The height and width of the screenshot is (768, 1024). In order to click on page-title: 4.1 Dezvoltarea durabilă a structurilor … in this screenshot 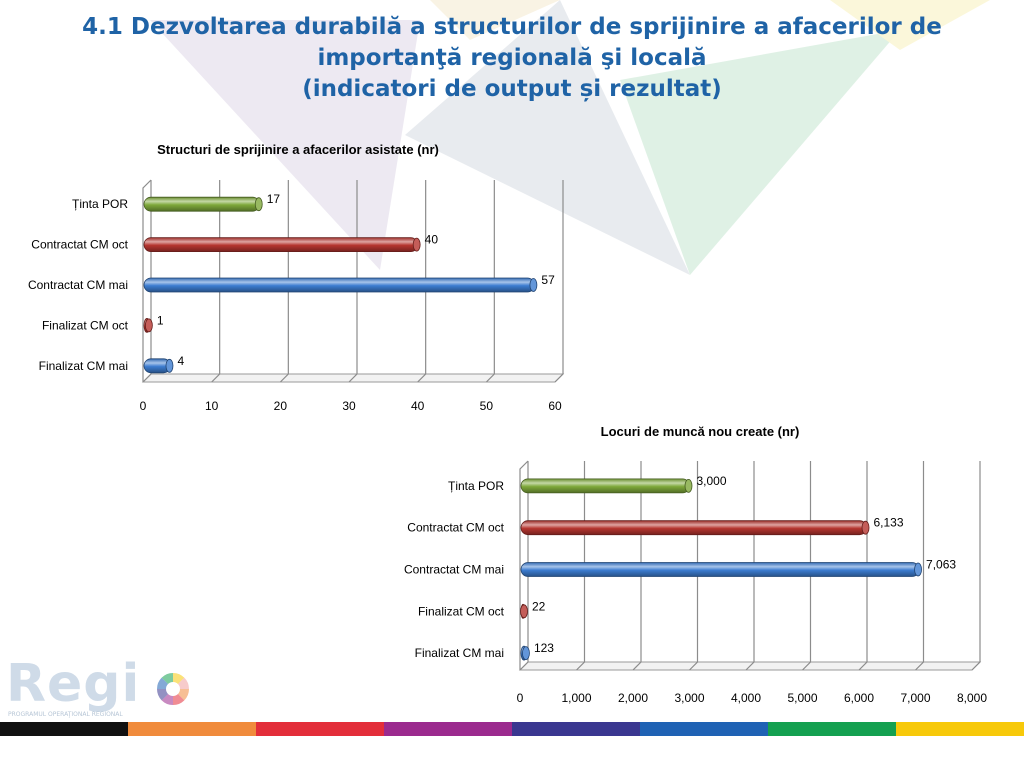, I will do `click(512, 58)`.